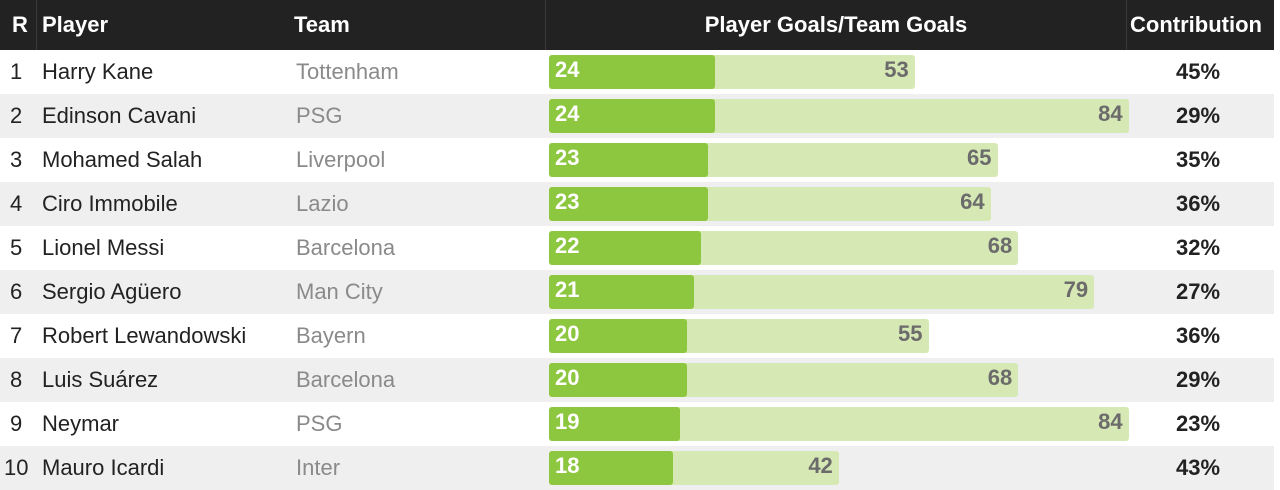 This screenshot has width=1280, height=490. What do you see at coordinates (1198, 467) in the screenshot?
I see `contribution-cell: 43%` at bounding box center [1198, 467].